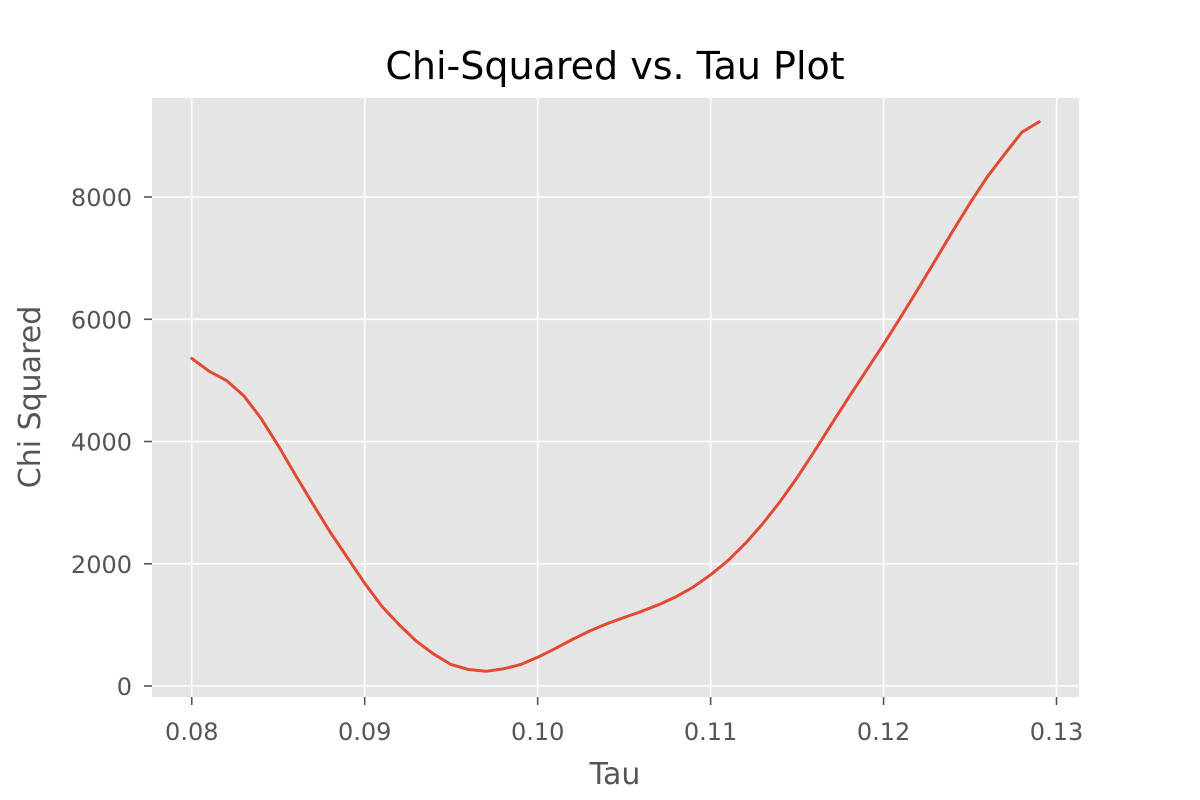 The image size is (1200, 800). Describe the element at coordinates (191, 732) in the screenshot. I see `x-tick-label: 0.08` at that location.